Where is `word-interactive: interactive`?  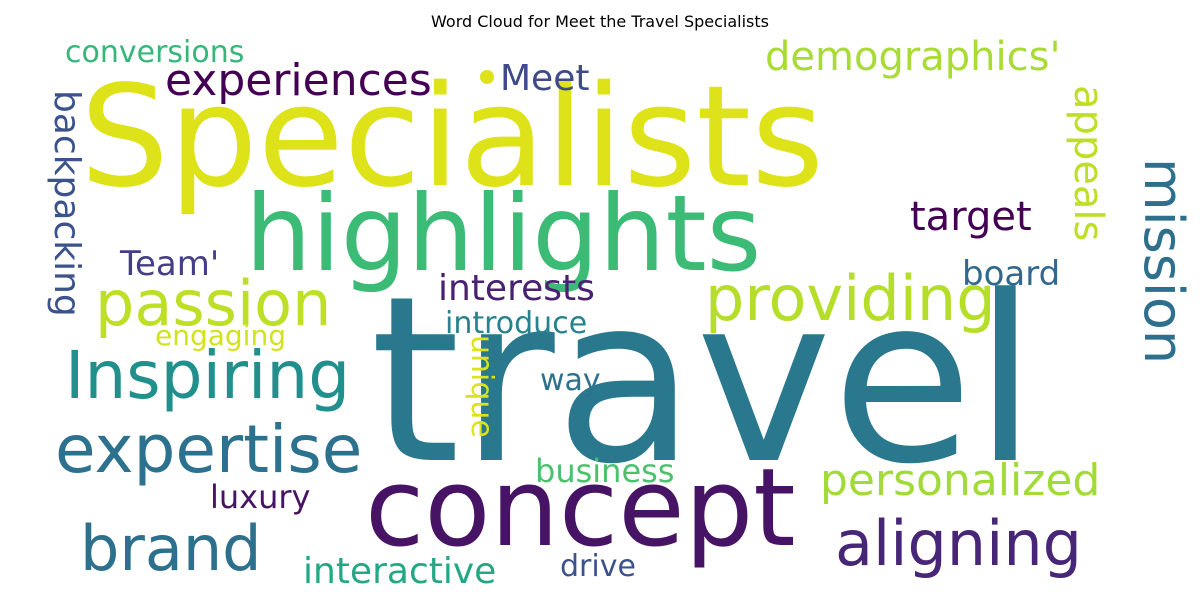
word-interactive: interactive is located at coordinates (399, 571).